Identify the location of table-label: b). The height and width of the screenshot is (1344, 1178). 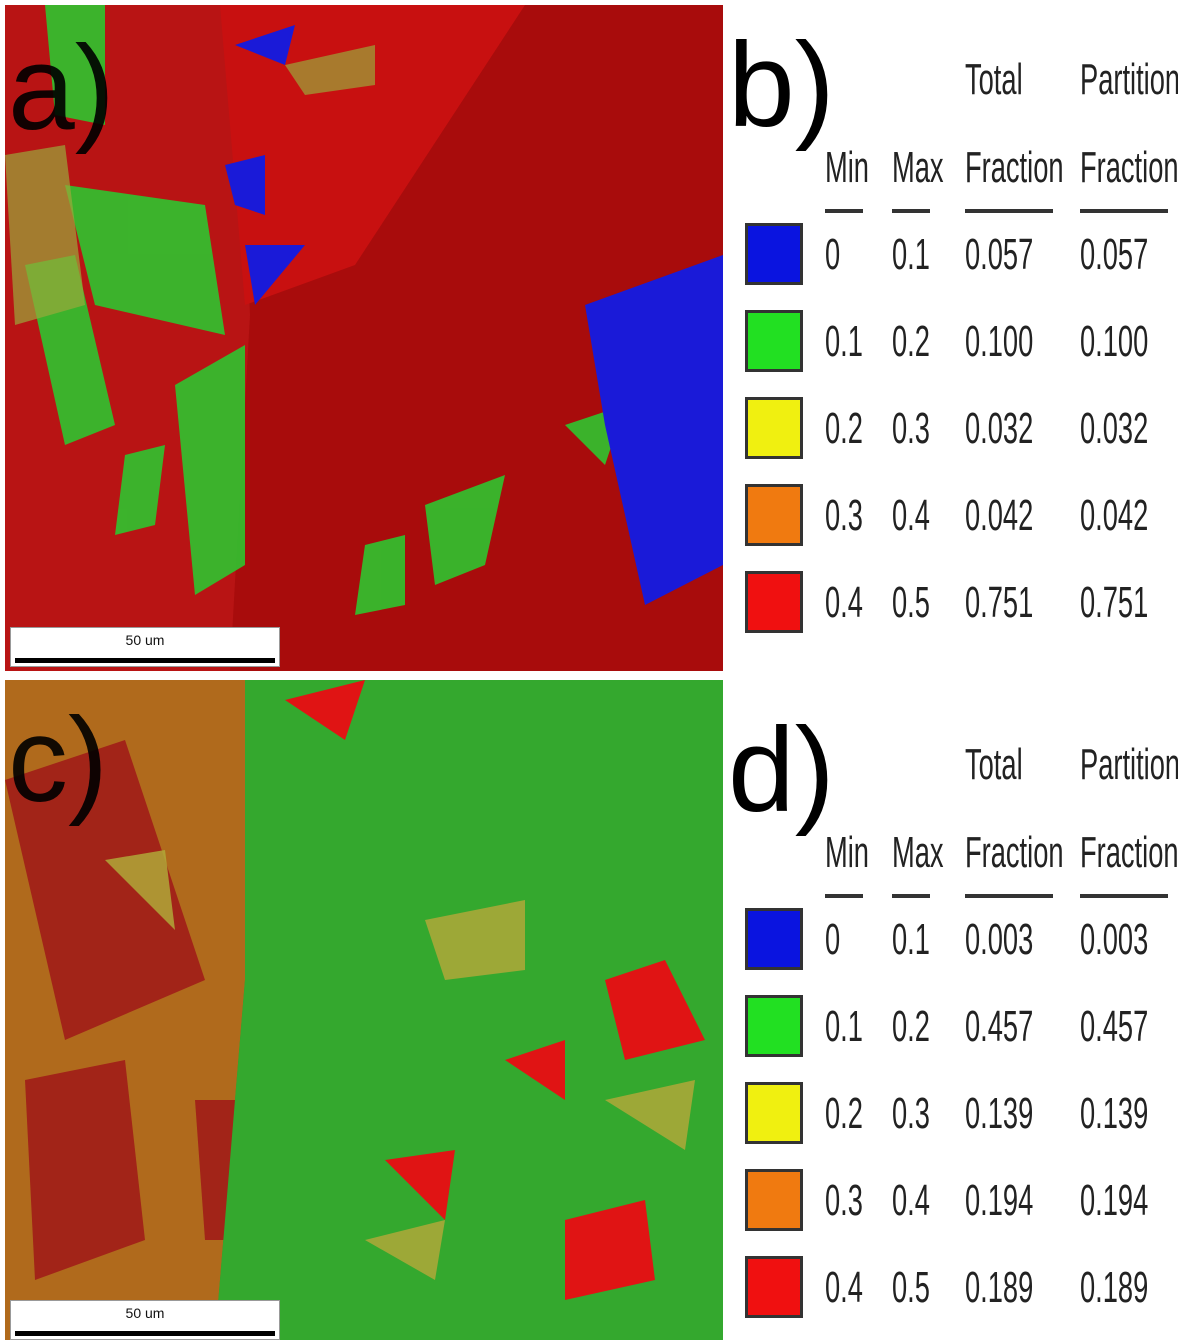
(781, 85).